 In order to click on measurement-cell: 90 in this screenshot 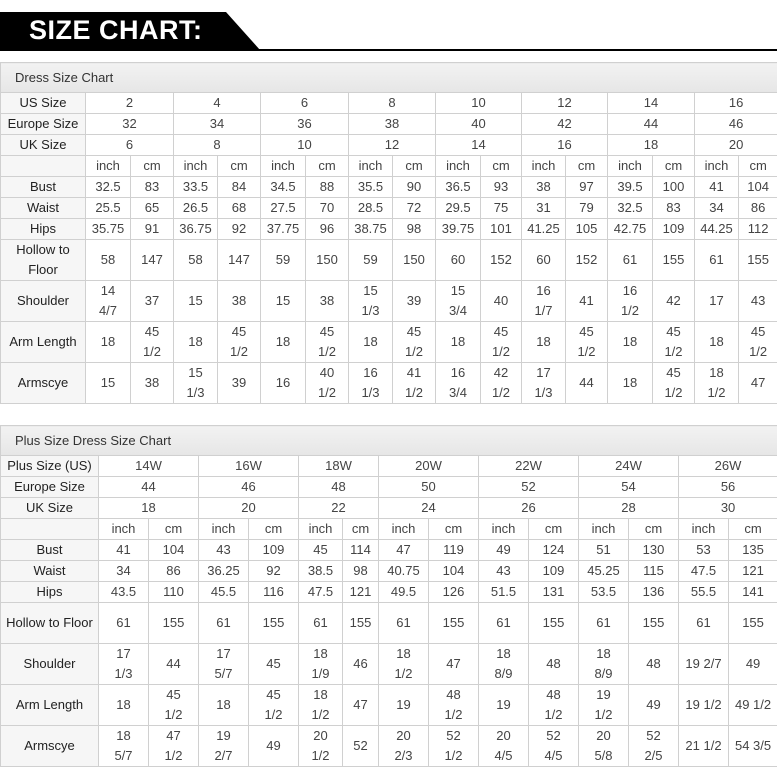, I will do `click(414, 187)`.